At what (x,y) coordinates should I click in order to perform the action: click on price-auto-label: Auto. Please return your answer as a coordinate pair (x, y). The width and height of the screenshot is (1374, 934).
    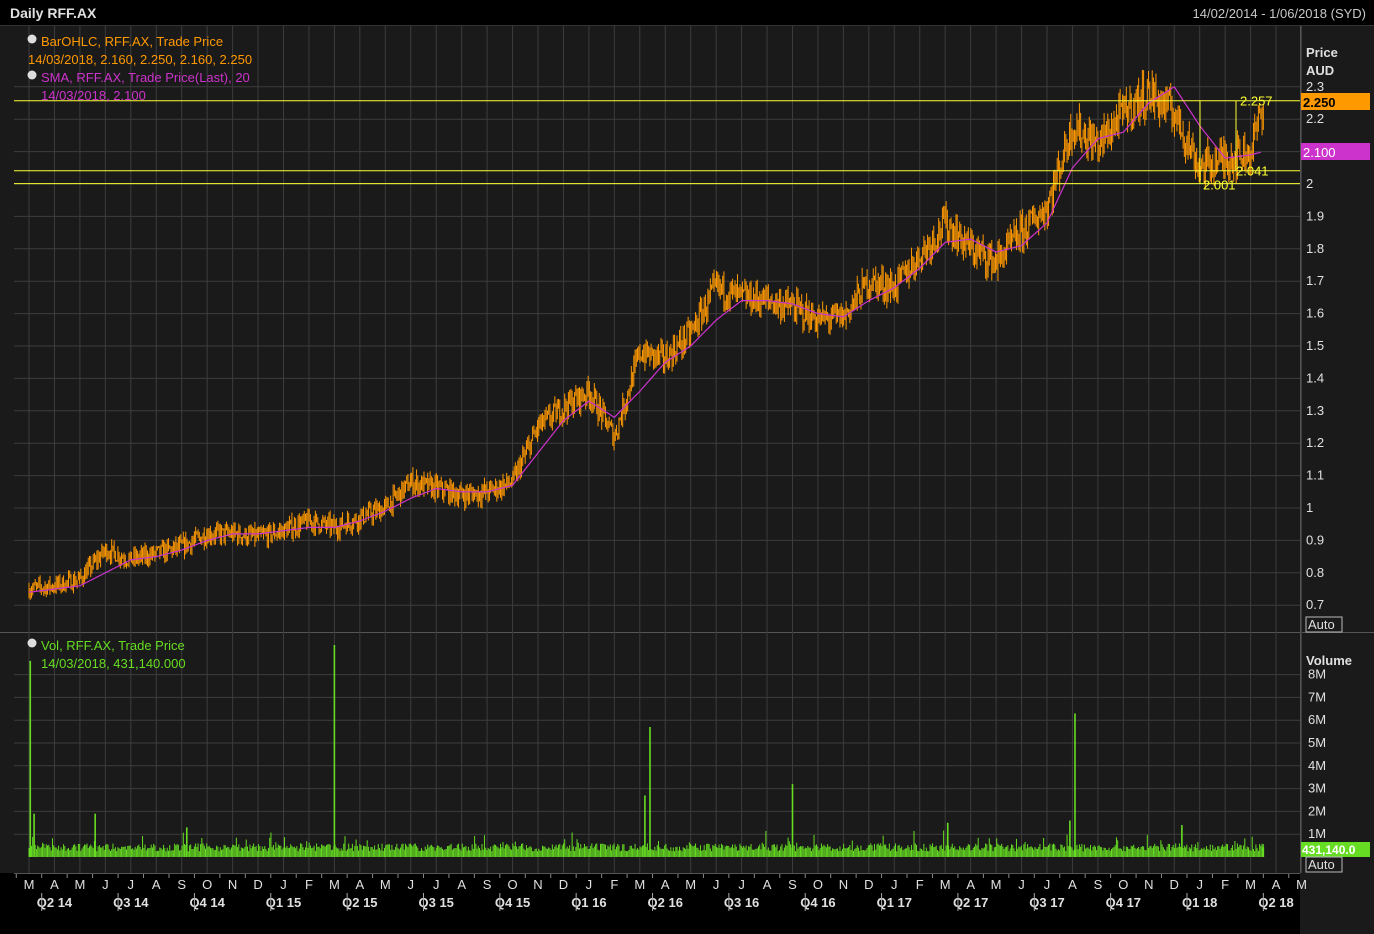
    Looking at the image, I should click on (1321, 624).